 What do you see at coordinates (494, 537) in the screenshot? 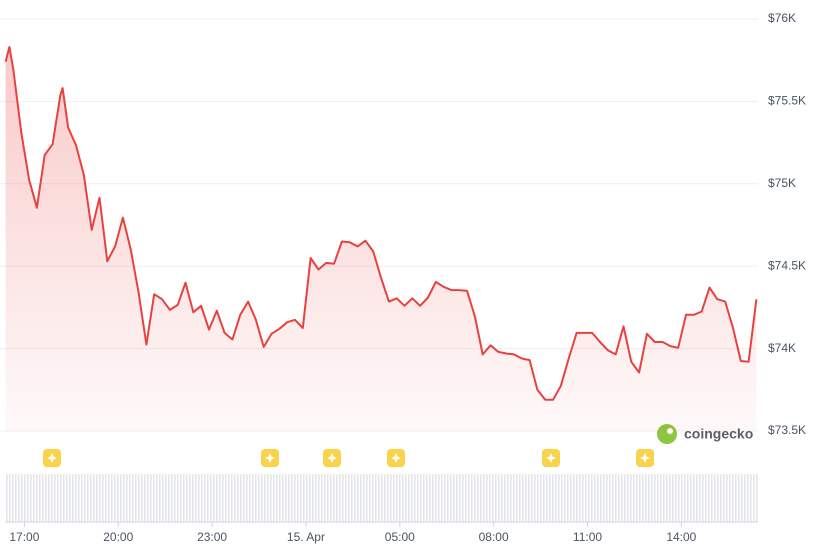
I see `x-tick-label: 08:00` at bounding box center [494, 537].